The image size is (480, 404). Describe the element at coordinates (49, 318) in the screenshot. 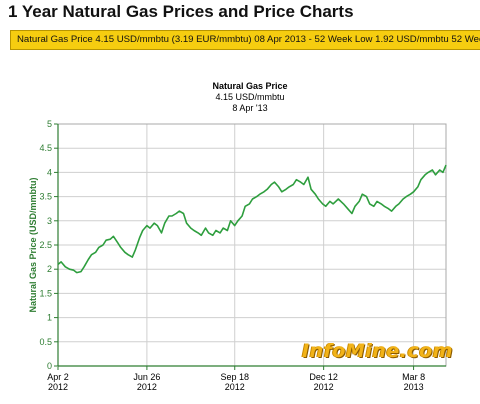

I see `y-tick-label: 1` at that location.